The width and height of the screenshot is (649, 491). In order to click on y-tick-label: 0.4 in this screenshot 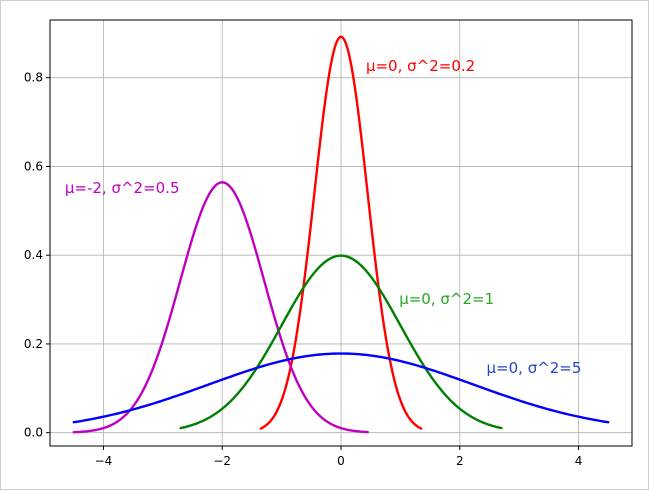, I will do `click(33, 255)`.